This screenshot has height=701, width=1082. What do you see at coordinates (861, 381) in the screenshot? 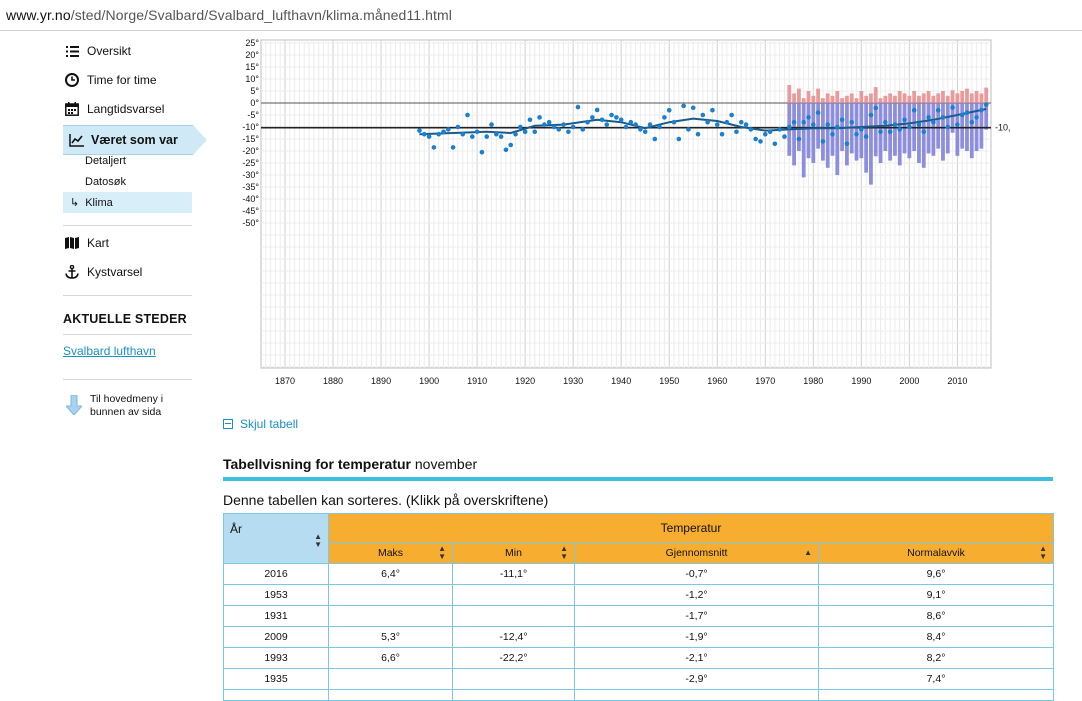
I see `x-tick-label: 1990` at bounding box center [861, 381].